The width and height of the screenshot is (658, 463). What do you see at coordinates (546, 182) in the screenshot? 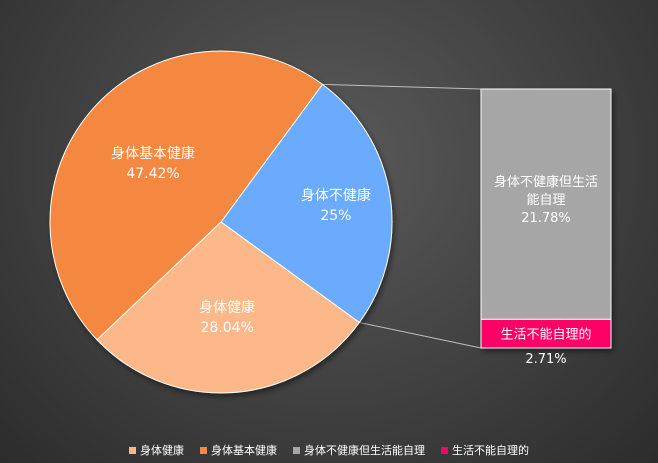
I see `bar-segment-label-0-line-0: 身体不健康但生活` at bounding box center [546, 182].